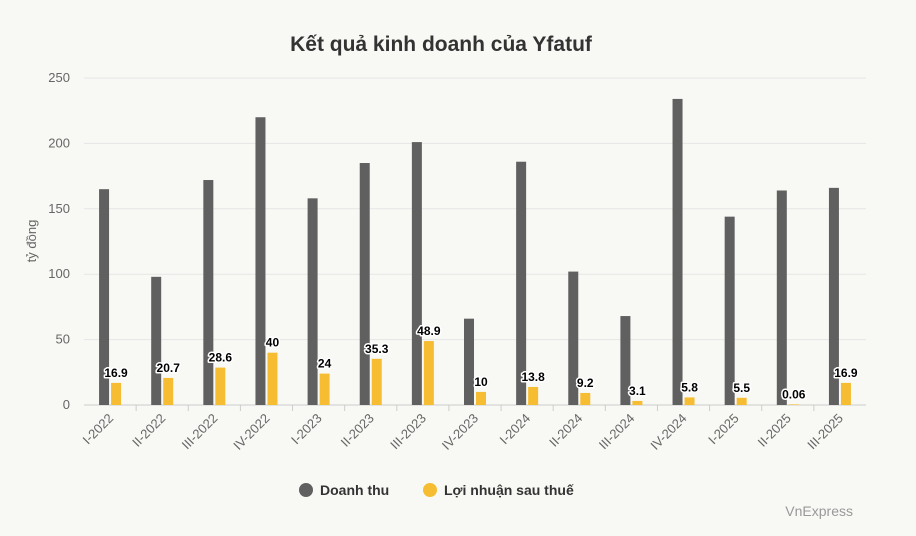 The height and width of the screenshot is (536, 916). Describe the element at coordinates (408, 432) in the screenshot. I see `x-tick-label: III-2023` at that location.